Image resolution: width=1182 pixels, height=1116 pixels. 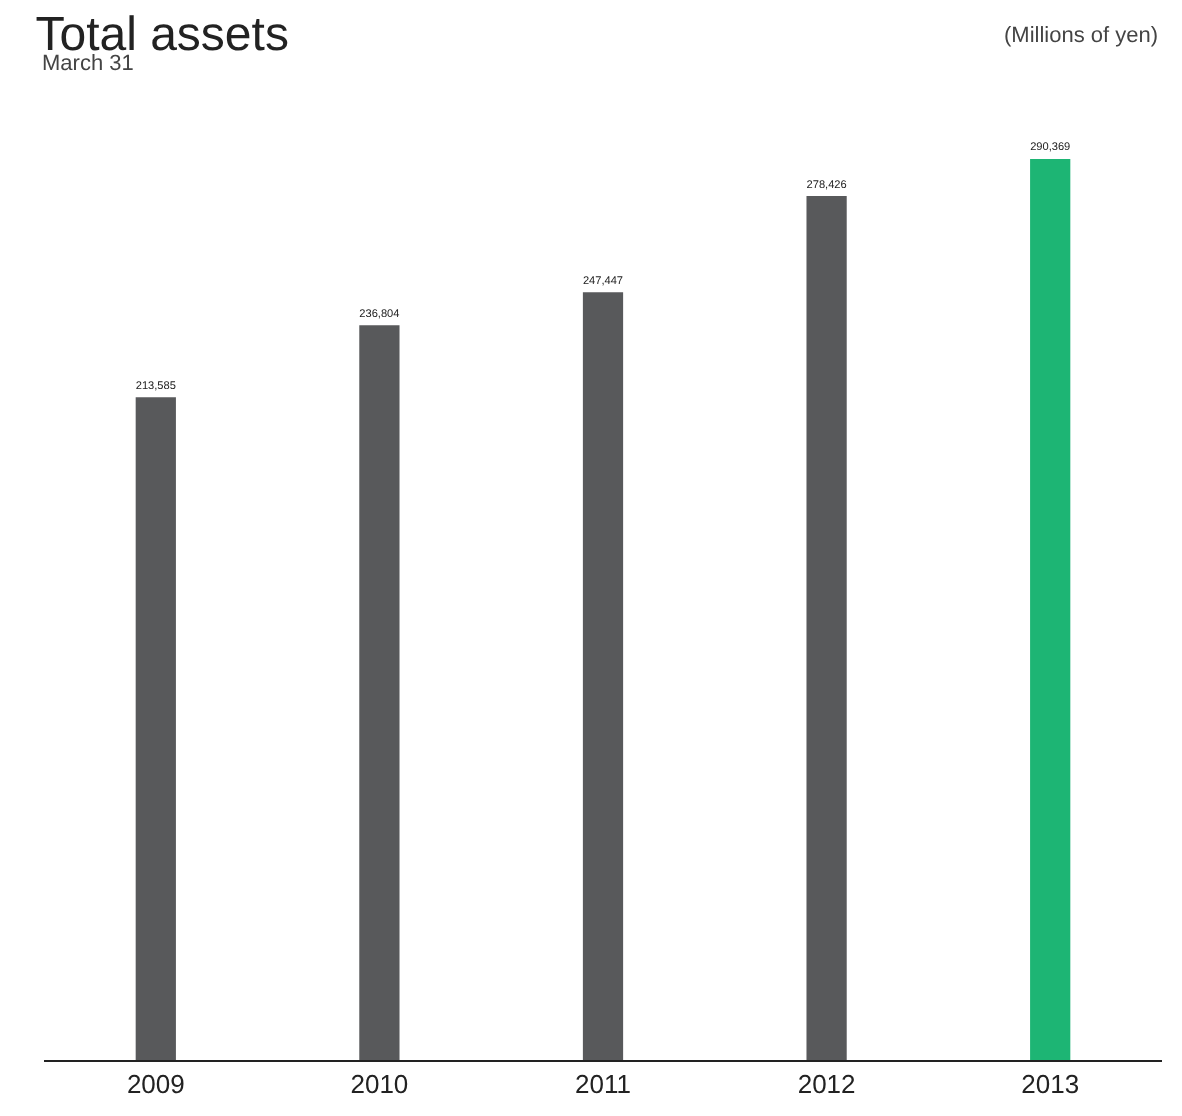 What do you see at coordinates (379, 1084) in the screenshot?
I see `x-tick-label: 2010` at bounding box center [379, 1084].